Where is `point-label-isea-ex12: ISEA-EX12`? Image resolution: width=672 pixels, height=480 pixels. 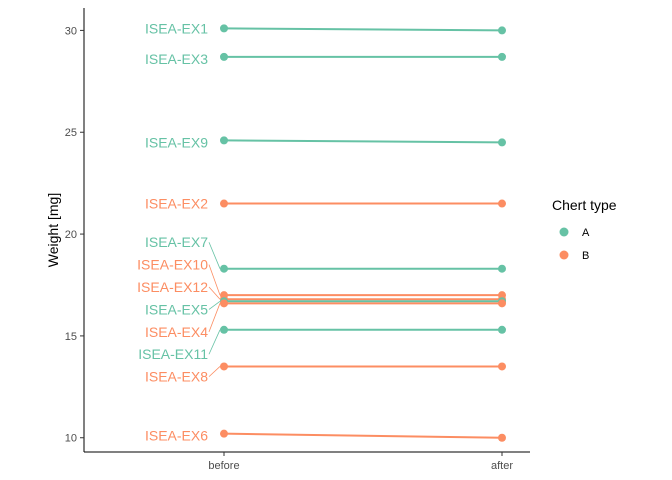 point-label-isea-ex12: ISEA-EX12 is located at coordinates (172, 287).